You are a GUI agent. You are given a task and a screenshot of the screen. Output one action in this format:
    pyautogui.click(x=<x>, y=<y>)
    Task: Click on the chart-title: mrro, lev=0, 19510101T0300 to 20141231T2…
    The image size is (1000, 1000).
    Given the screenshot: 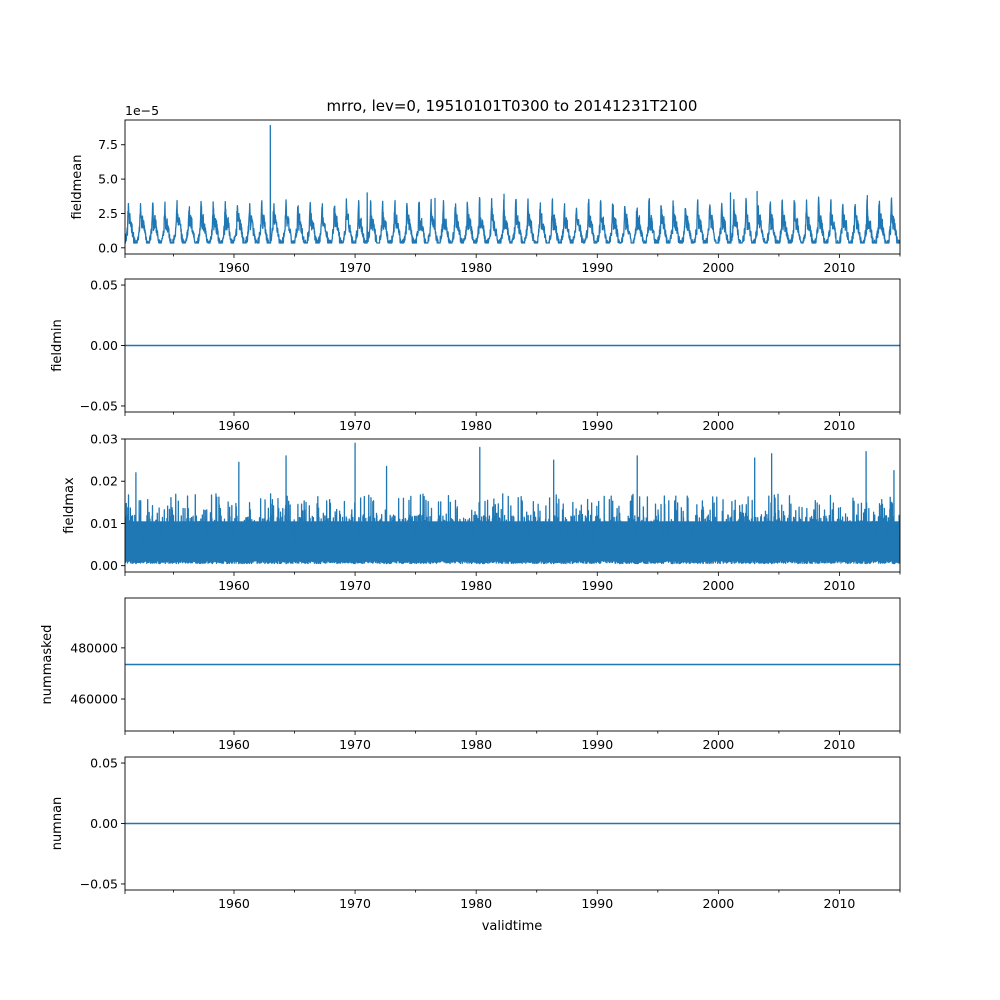 What is the action you would take?
    pyautogui.click(x=512, y=106)
    